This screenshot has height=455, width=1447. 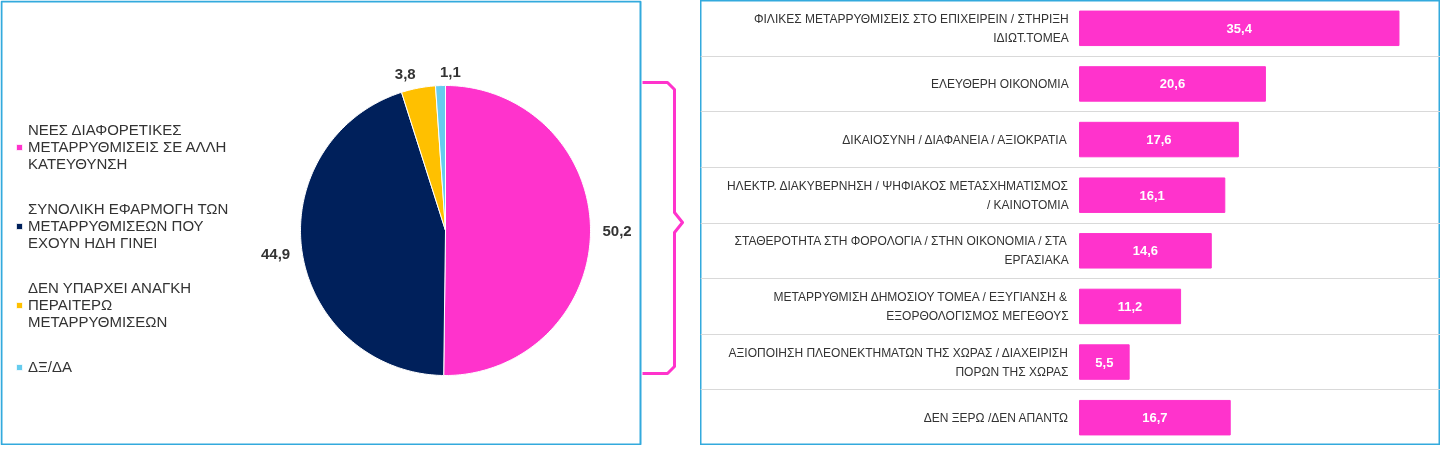 I want to click on data-label: 20,6, so click(x=1172, y=84).